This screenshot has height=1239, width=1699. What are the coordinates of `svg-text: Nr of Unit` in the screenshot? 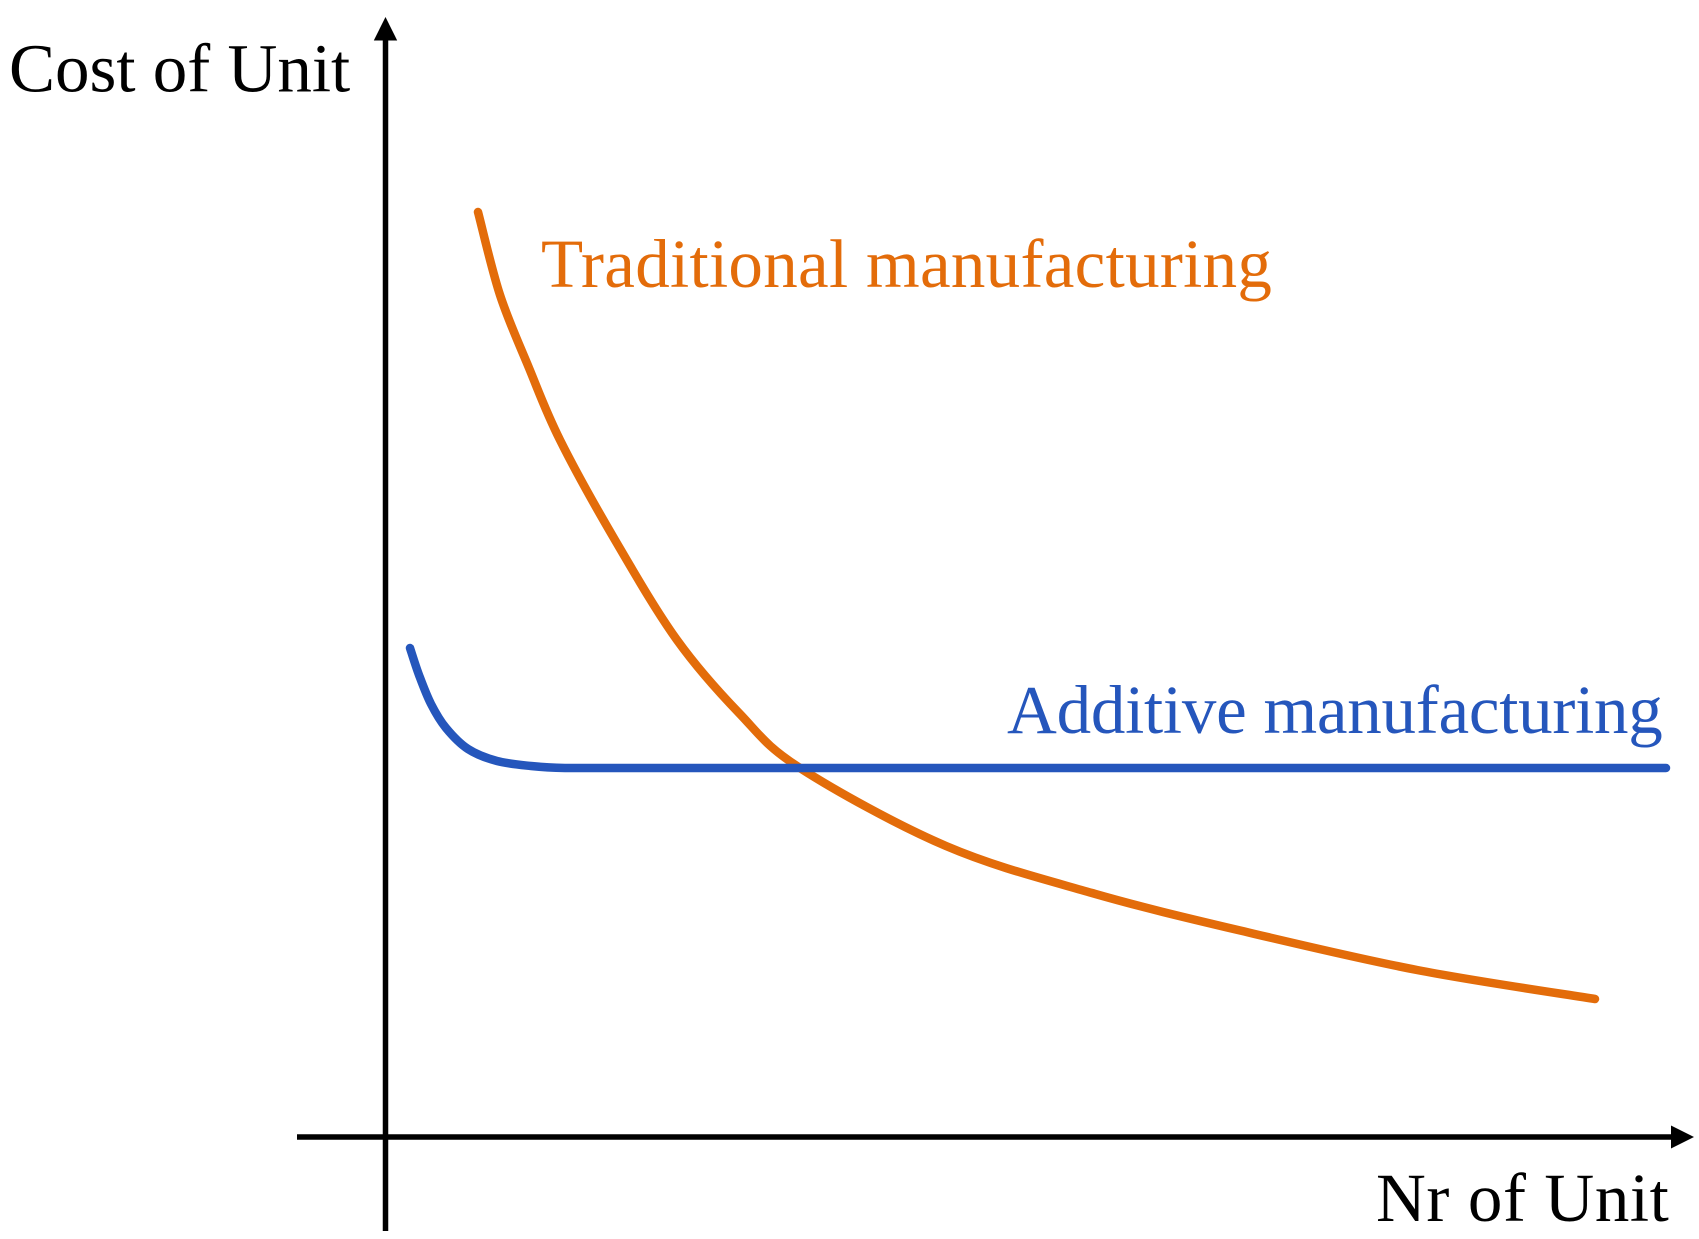 It's located at (1522, 1198).